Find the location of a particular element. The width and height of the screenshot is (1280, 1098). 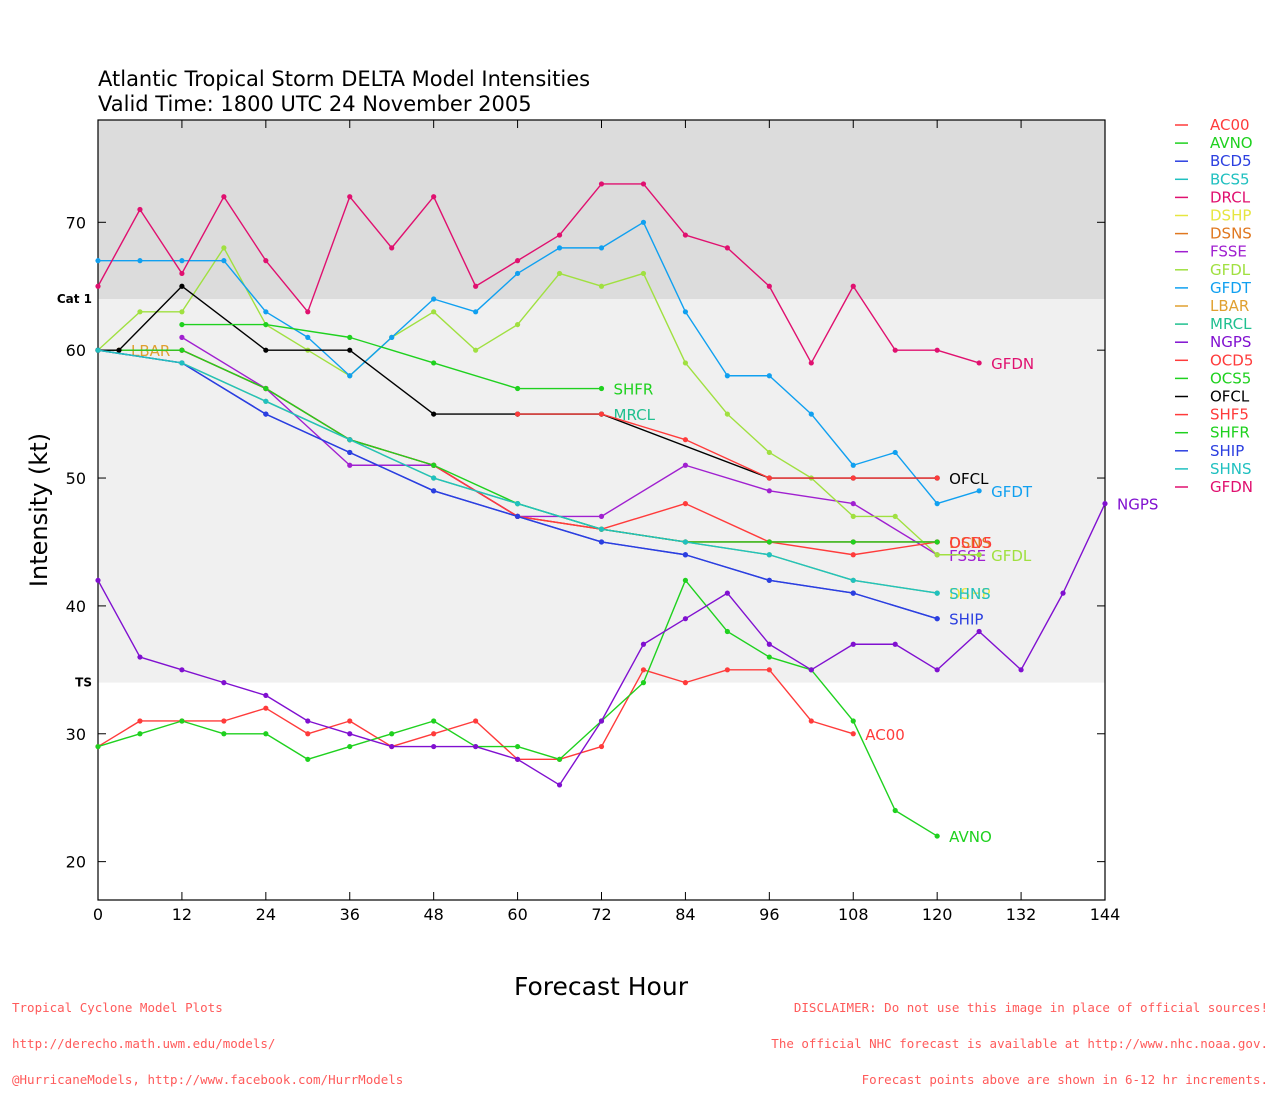

x-tick-label: 96 is located at coordinates (769, 914).